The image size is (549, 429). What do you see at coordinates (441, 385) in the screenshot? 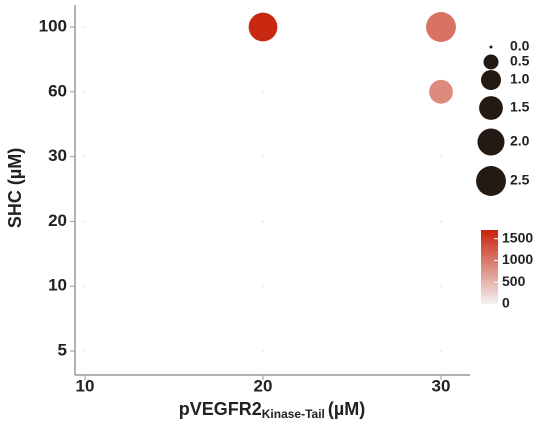
I see `x-tick-label: 30` at bounding box center [441, 385].